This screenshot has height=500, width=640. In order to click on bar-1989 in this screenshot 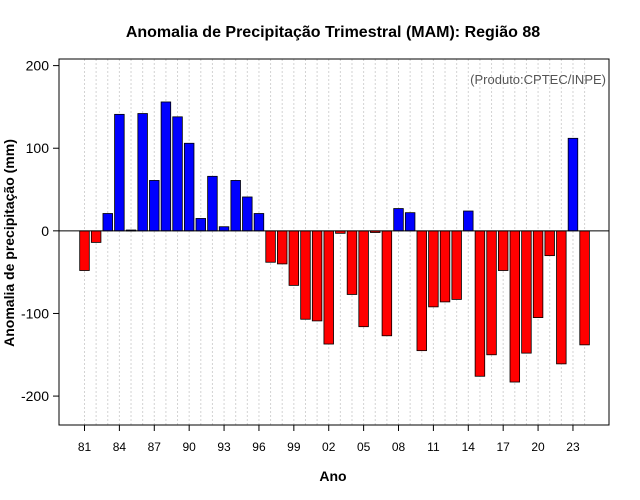, I will do `click(177, 174)`.